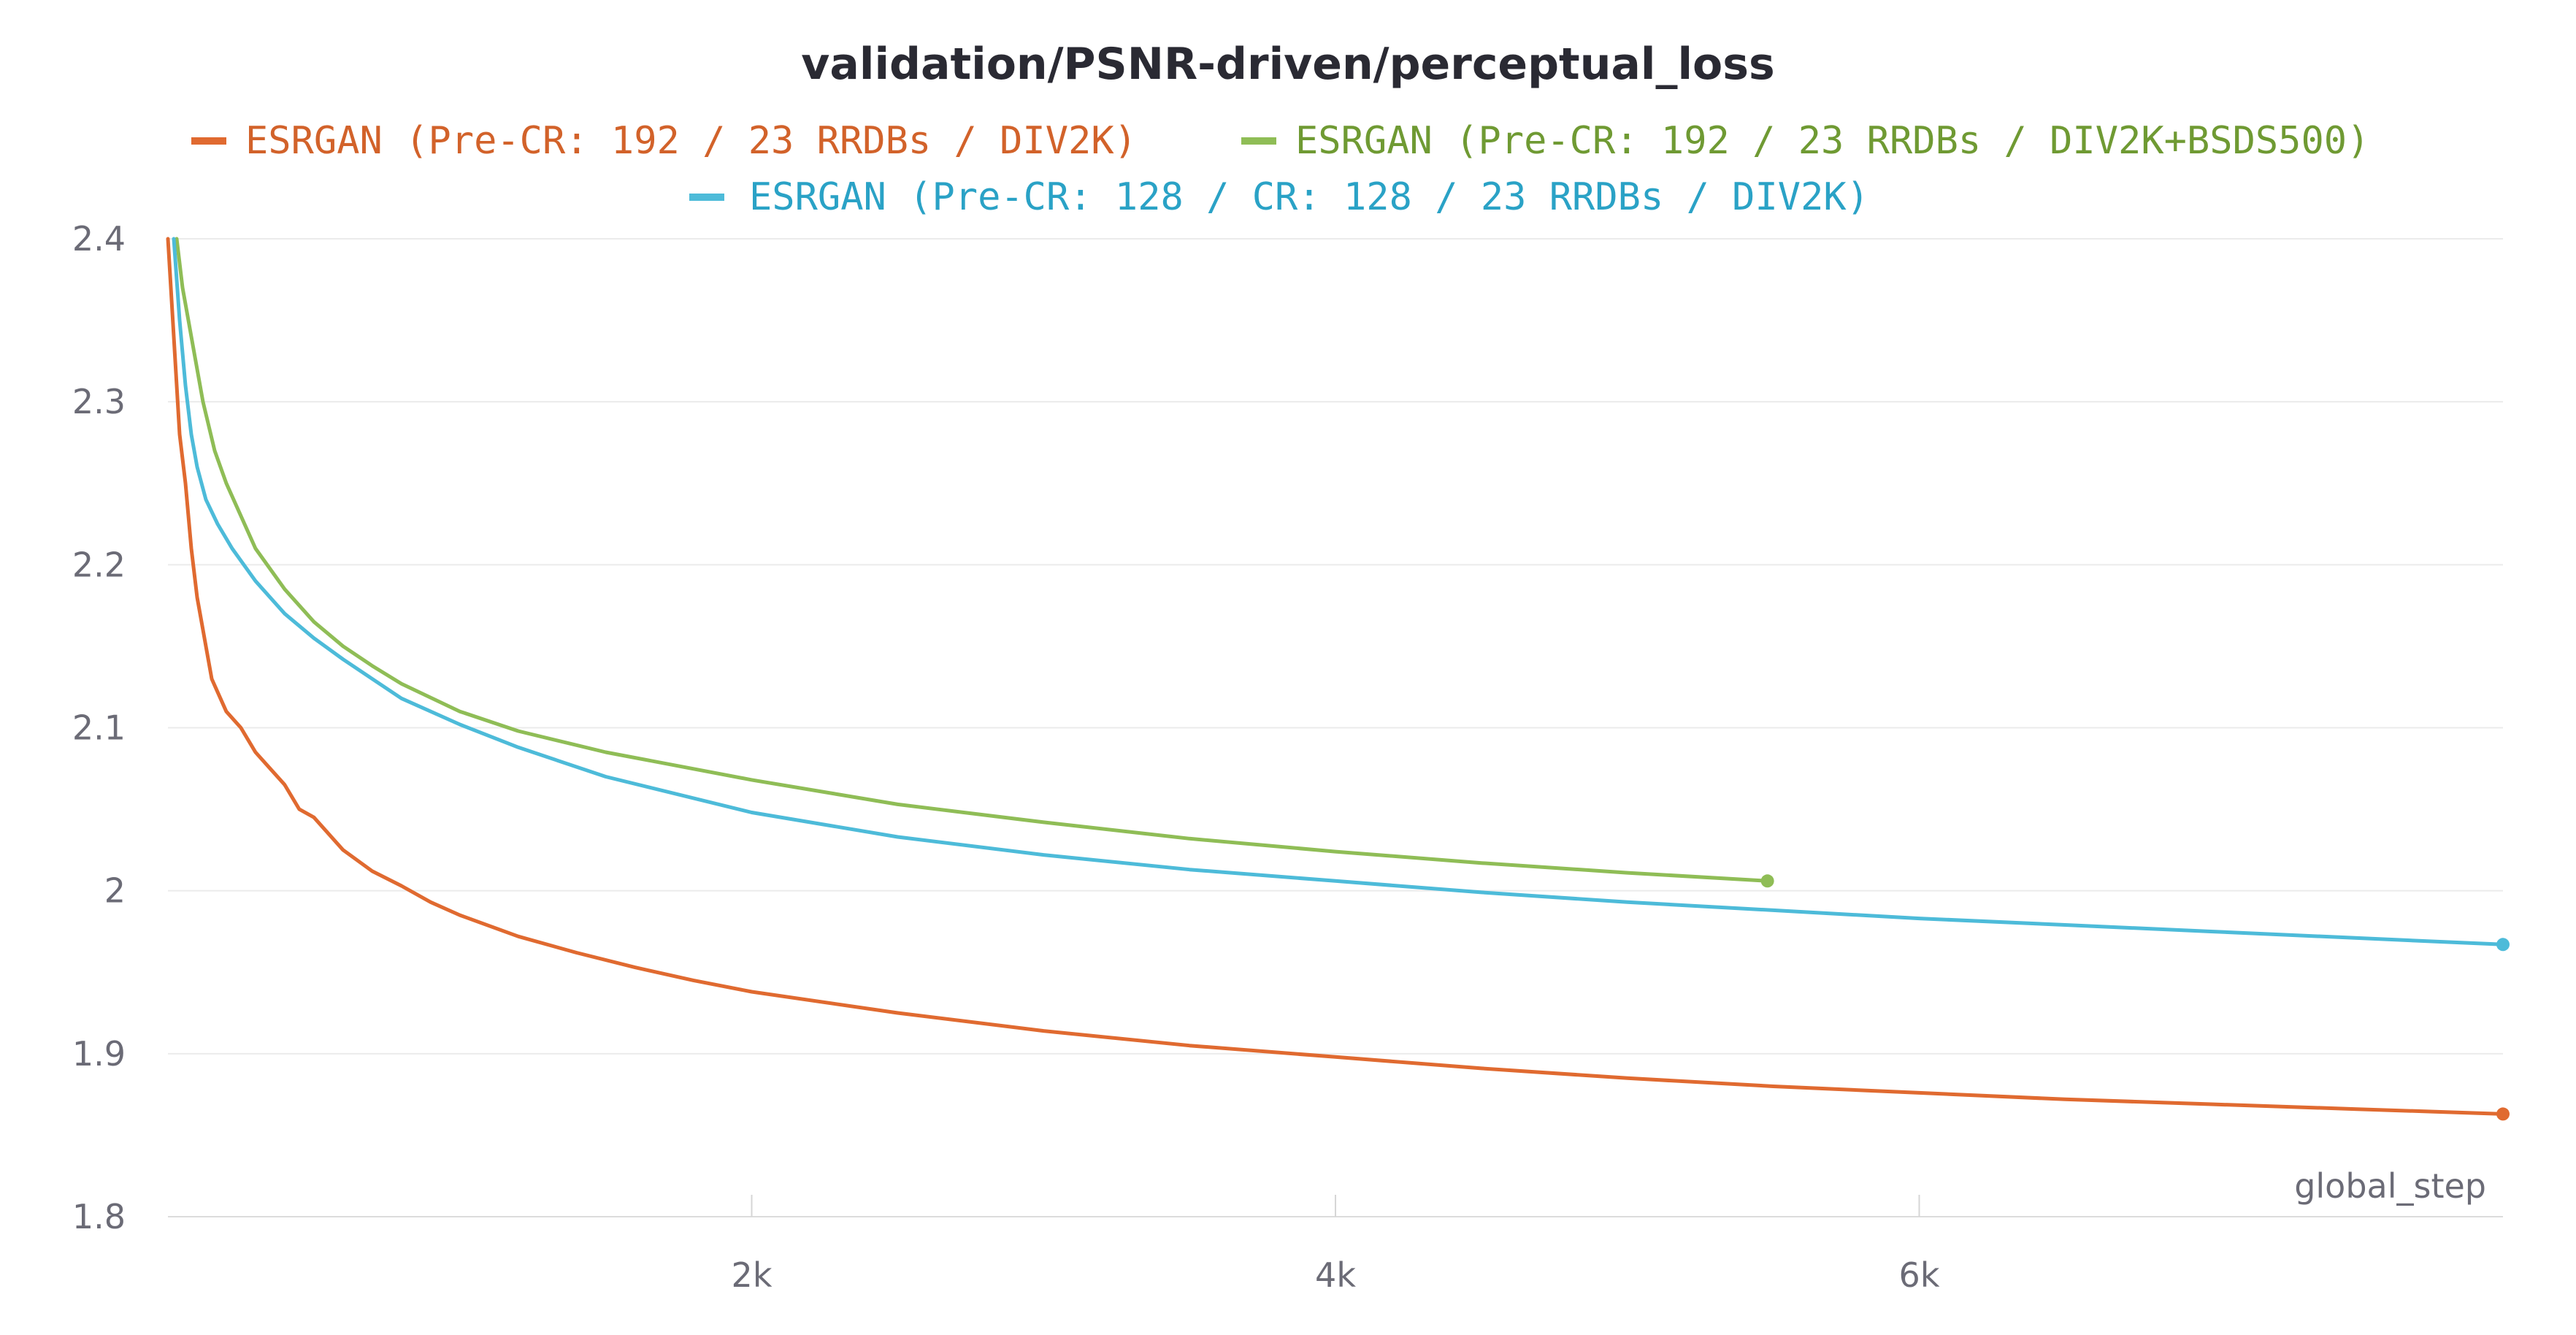 The width and height of the screenshot is (2576, 1335). Describe the element at coordinates (752, 1275) in the screenshot. I see `x-tick-label: 2k` at that location.